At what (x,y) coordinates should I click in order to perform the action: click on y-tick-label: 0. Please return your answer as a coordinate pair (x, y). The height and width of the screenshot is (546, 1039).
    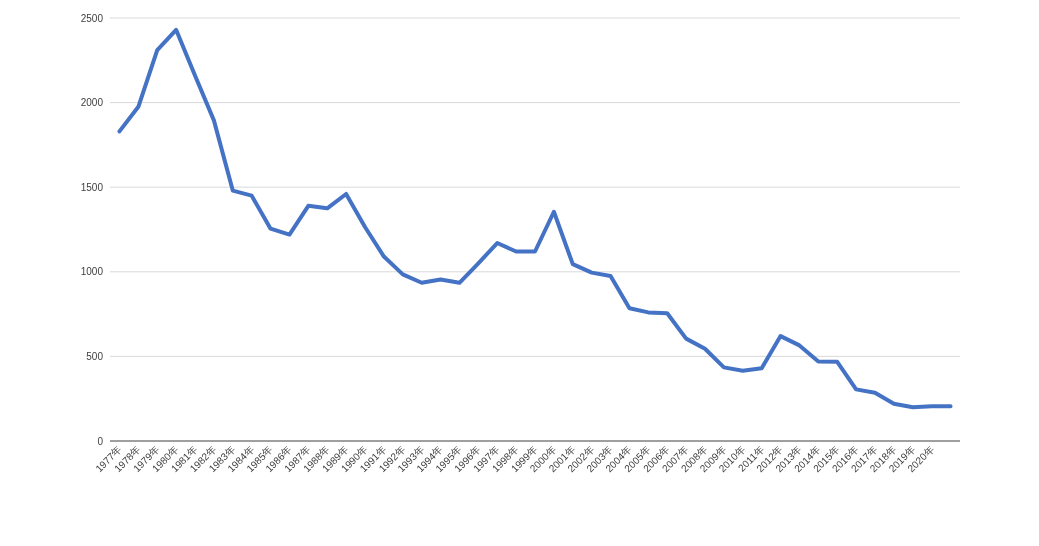
    Looking at the image, I should click on (100, 441).